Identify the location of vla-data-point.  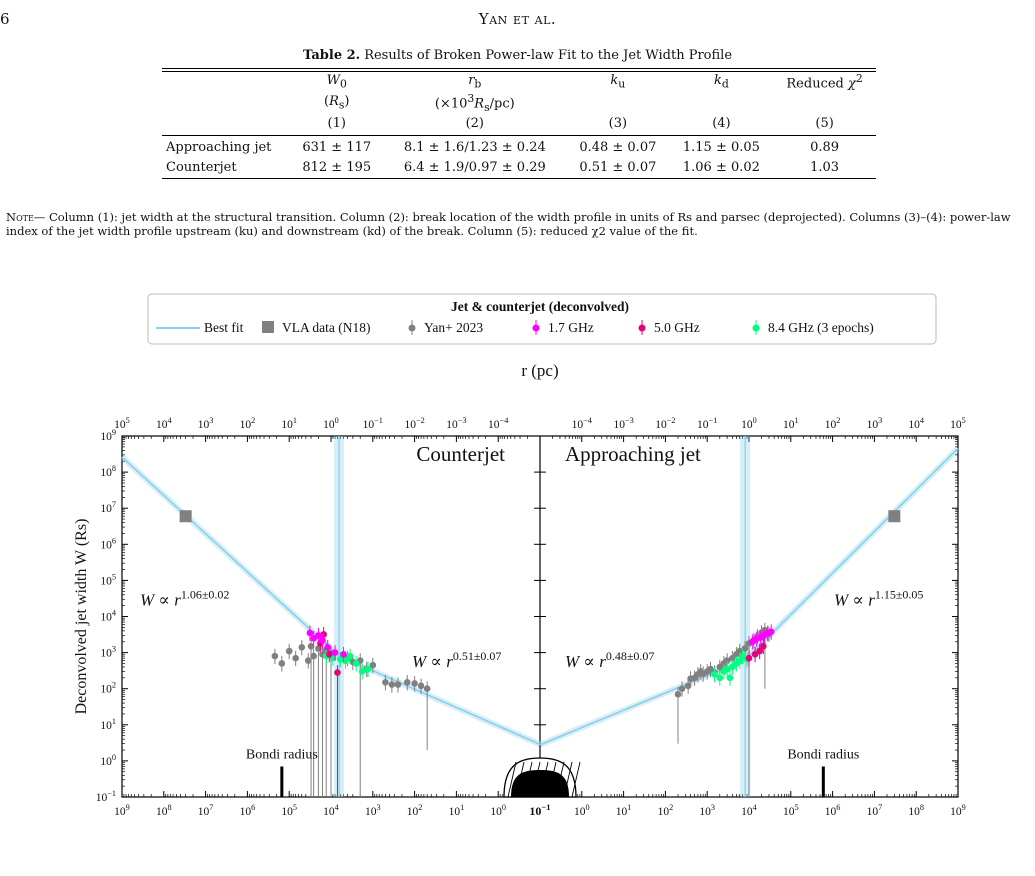
(185, 516).